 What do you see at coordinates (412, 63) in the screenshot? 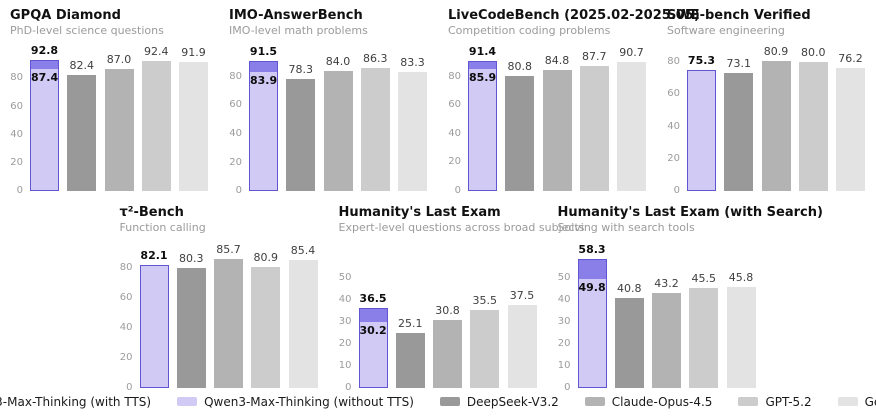
I see `bar-value-label: 83.3` at bounding box center [412, 63].